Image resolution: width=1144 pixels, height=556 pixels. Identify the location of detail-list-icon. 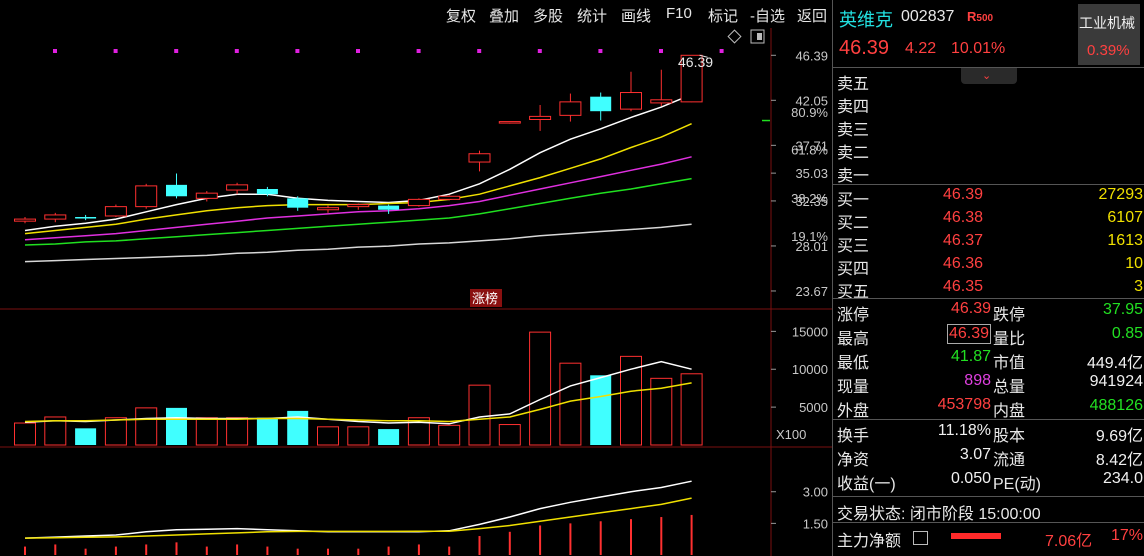
(920, 538).